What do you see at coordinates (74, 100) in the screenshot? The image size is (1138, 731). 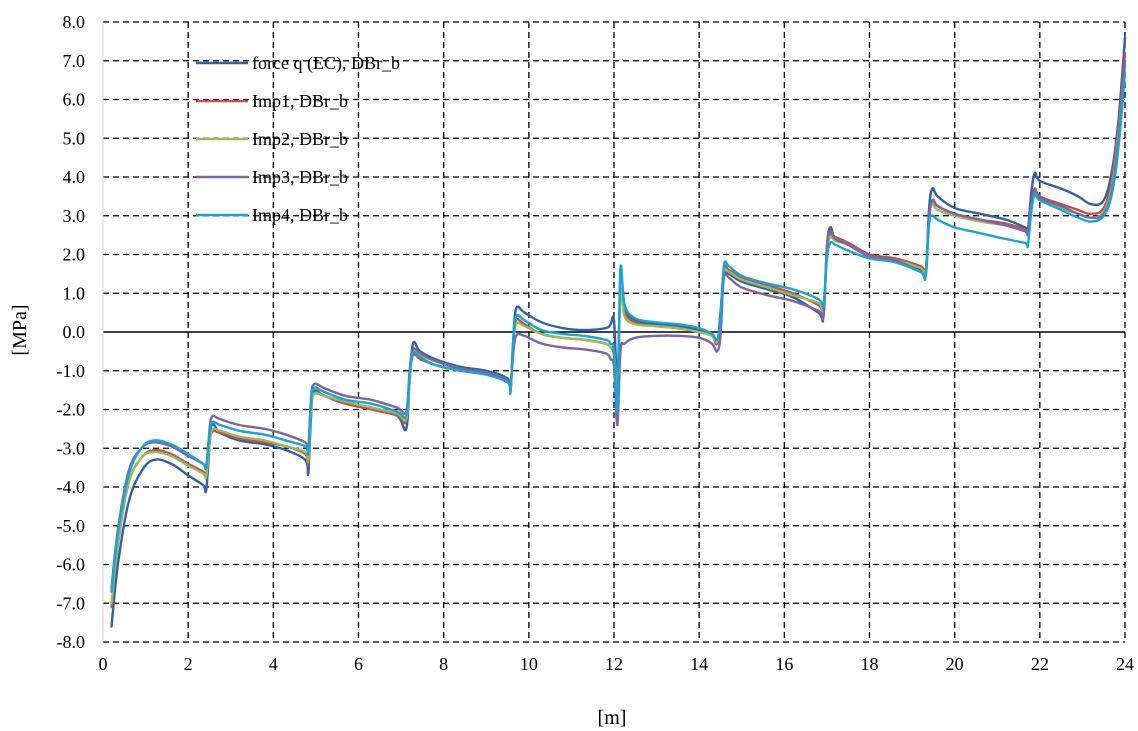 I see `y-tick-label: 6.0` at bounding box center [74, 100].